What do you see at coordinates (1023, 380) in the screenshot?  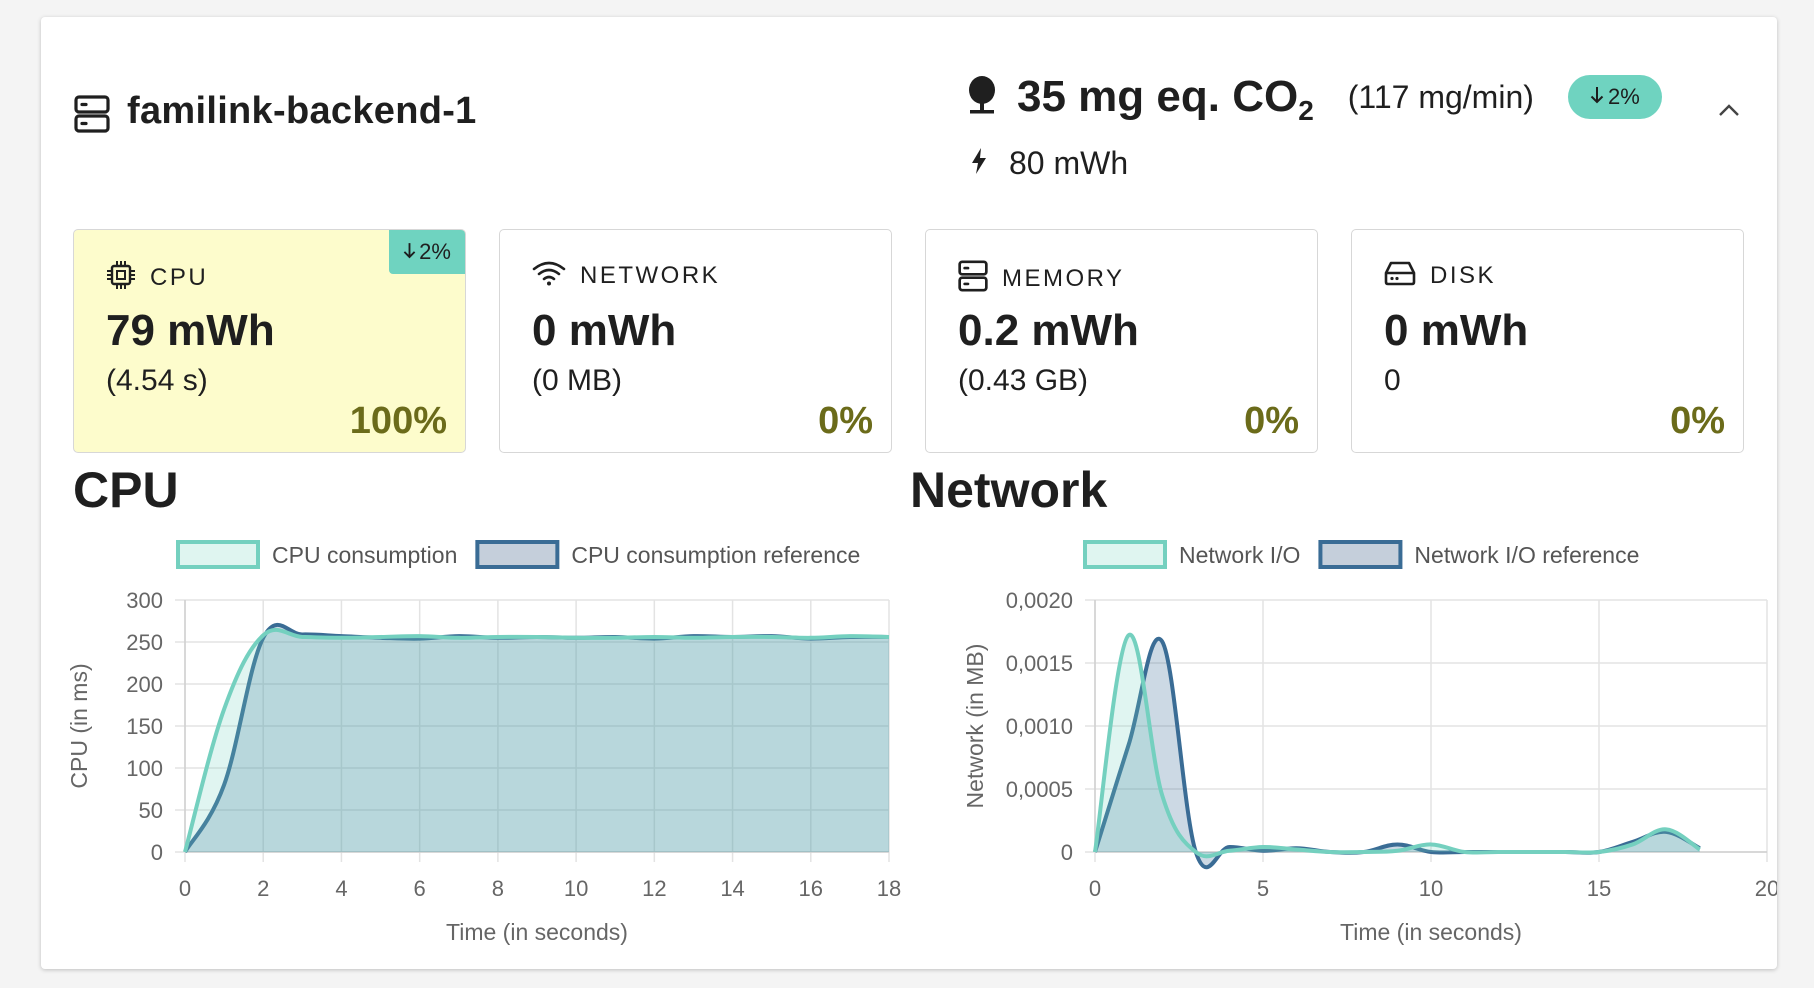 I see `tile-detail: (0.43 GB)` at bounding box center [1023, 380].